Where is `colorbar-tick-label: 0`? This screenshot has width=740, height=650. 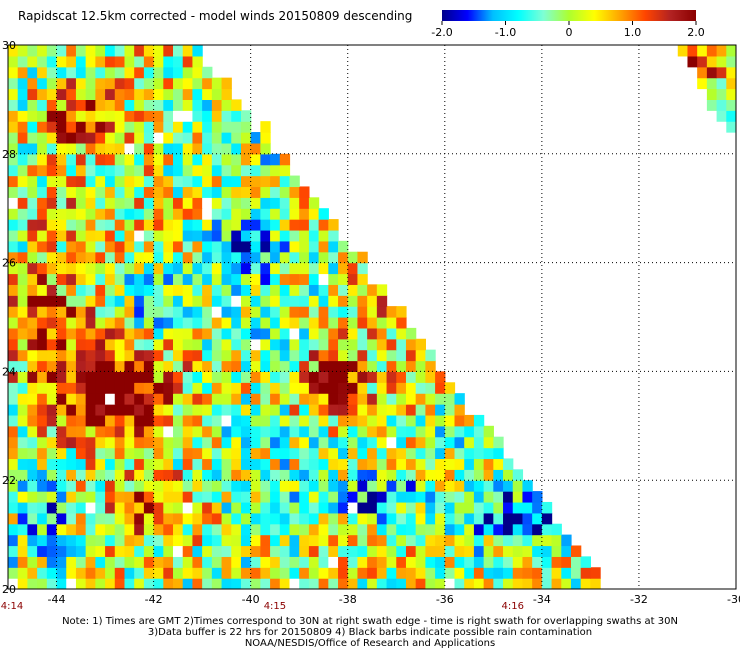
colorbar-tick-label: 0 is located at coordinates (569, 32).